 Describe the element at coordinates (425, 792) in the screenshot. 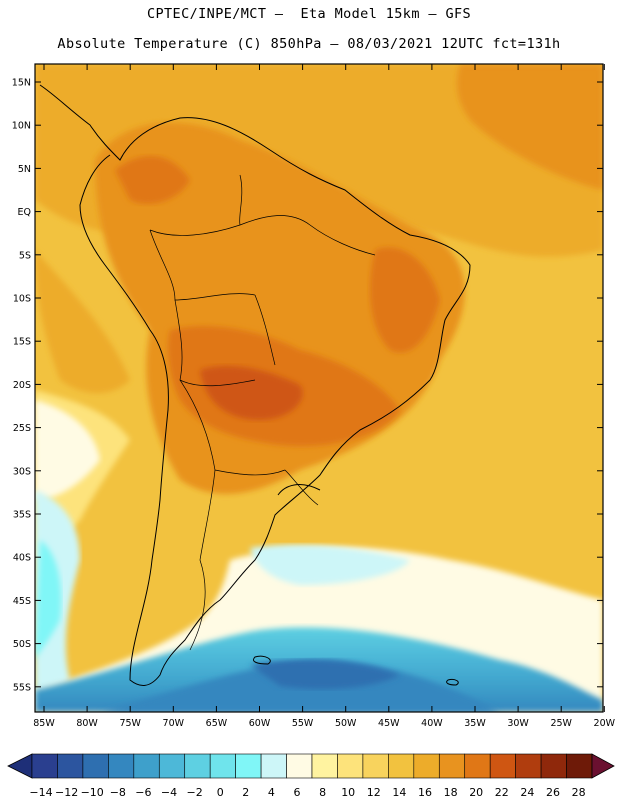

I see `colorbar-label: 16` at that location.